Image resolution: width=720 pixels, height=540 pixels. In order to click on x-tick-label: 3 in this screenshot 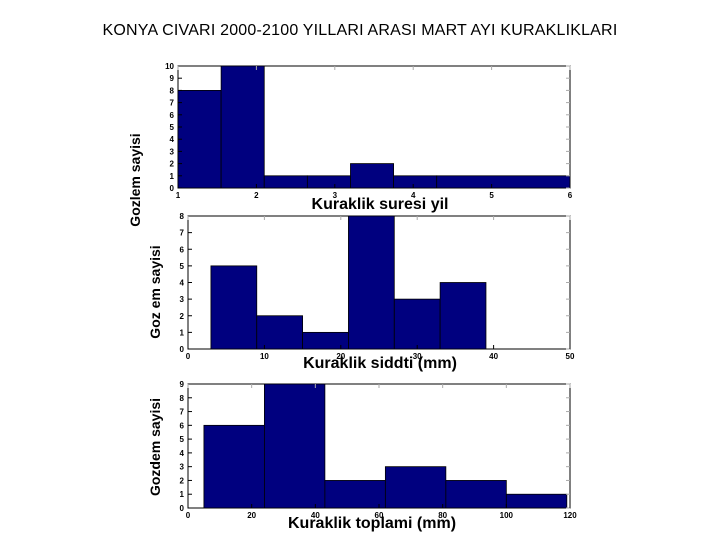, I will do `click(335, 195)`.